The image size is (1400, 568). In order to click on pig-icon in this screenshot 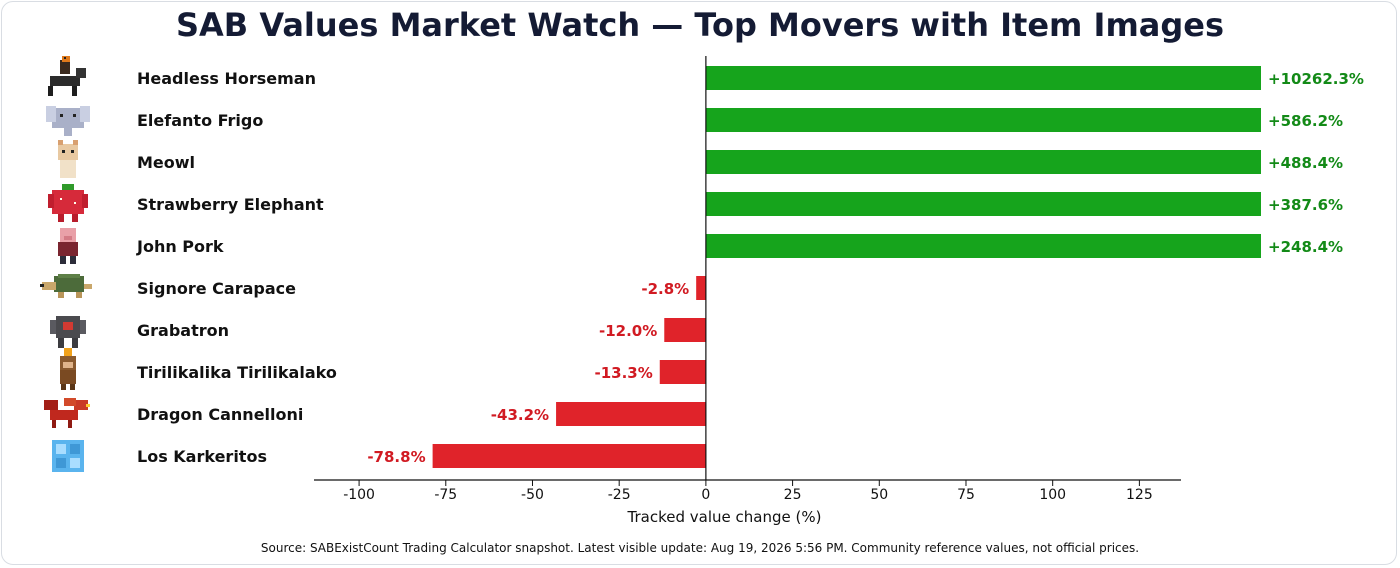, I will do `click(68, 246)`.